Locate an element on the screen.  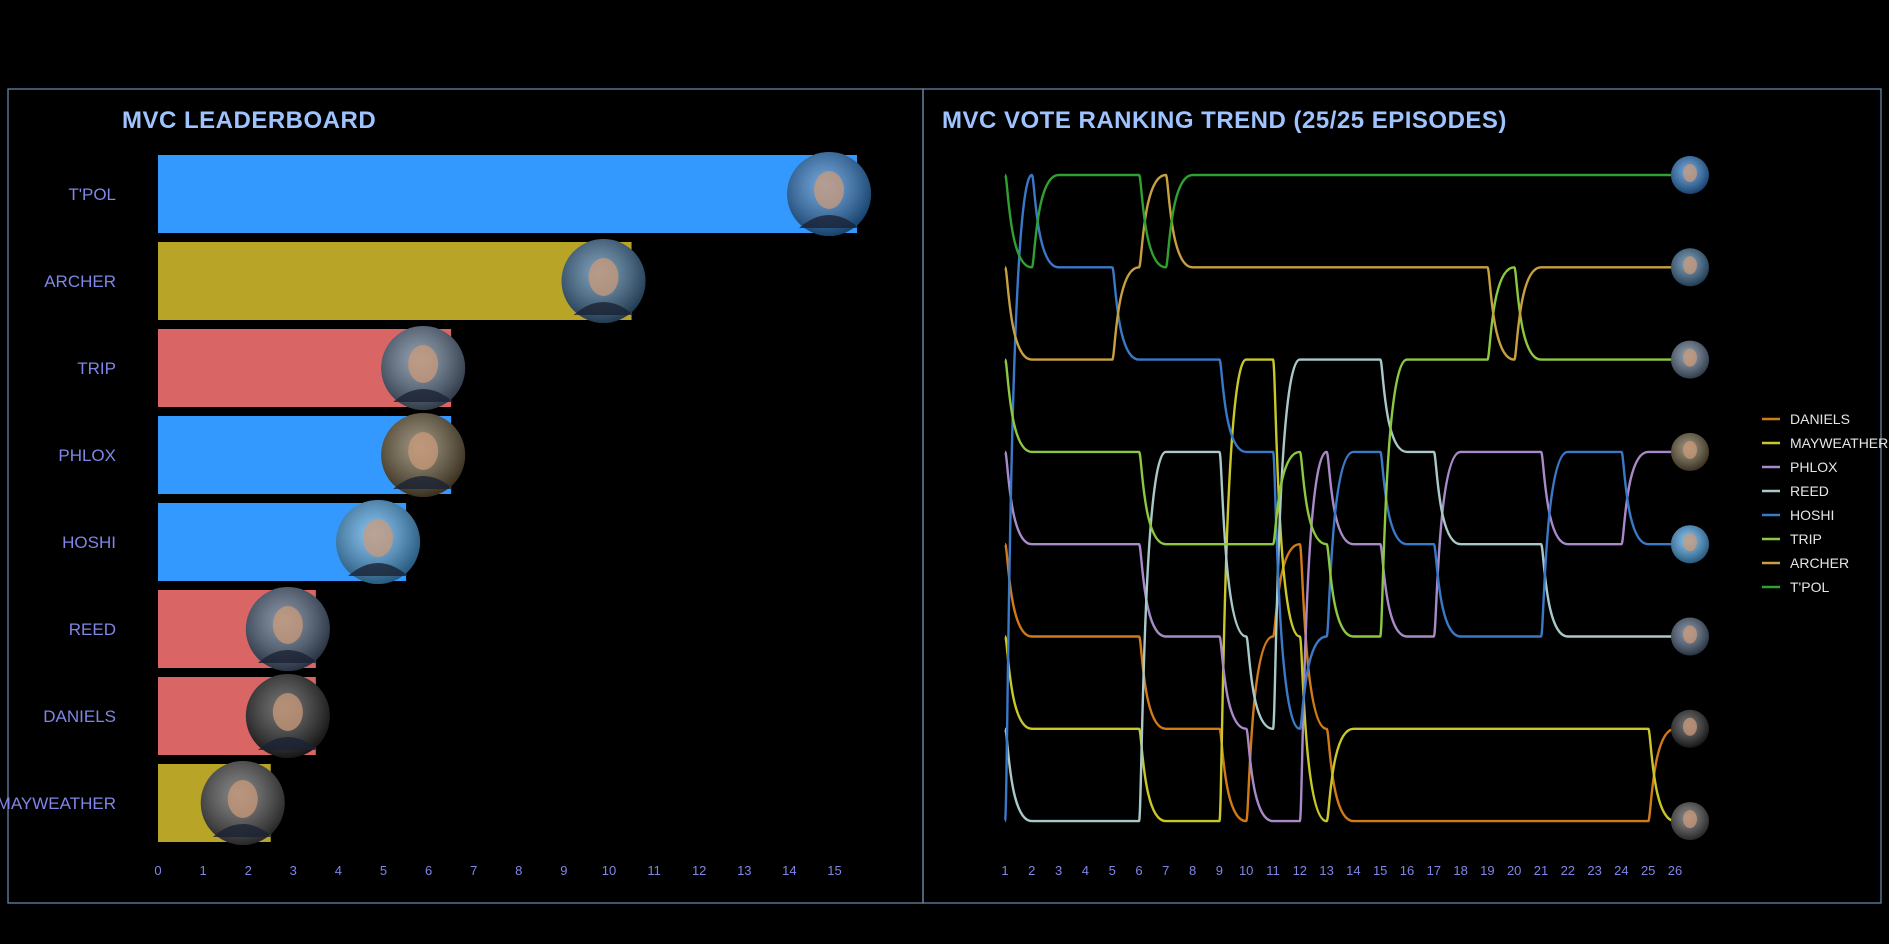
x-tick-label: 21 is located at coordinates (1541, 870).